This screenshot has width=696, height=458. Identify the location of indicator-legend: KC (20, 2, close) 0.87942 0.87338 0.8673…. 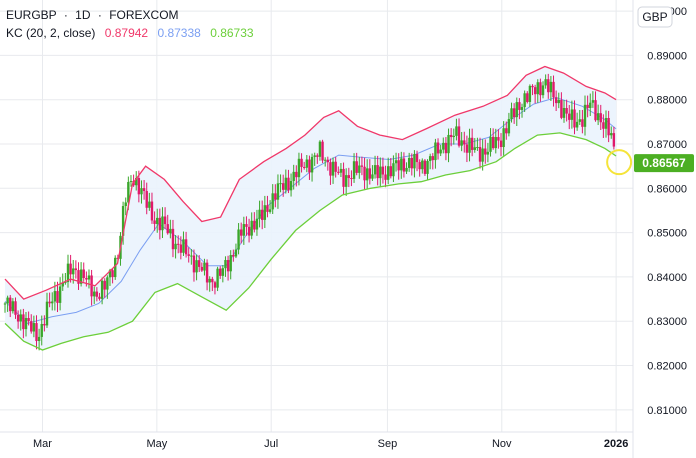
(130, 33).